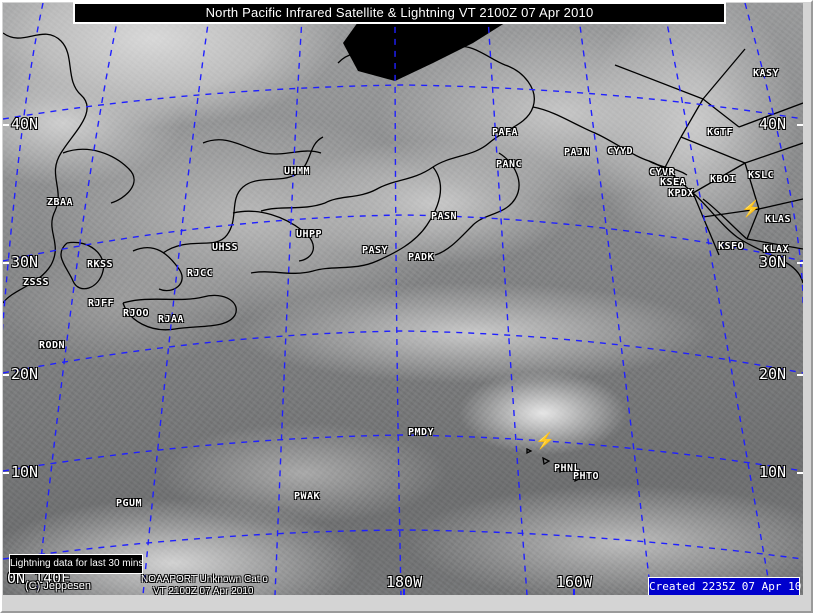 The image size is (813, 613). I want to click on station-label-ksfo: KSFO, so click(731, 246).